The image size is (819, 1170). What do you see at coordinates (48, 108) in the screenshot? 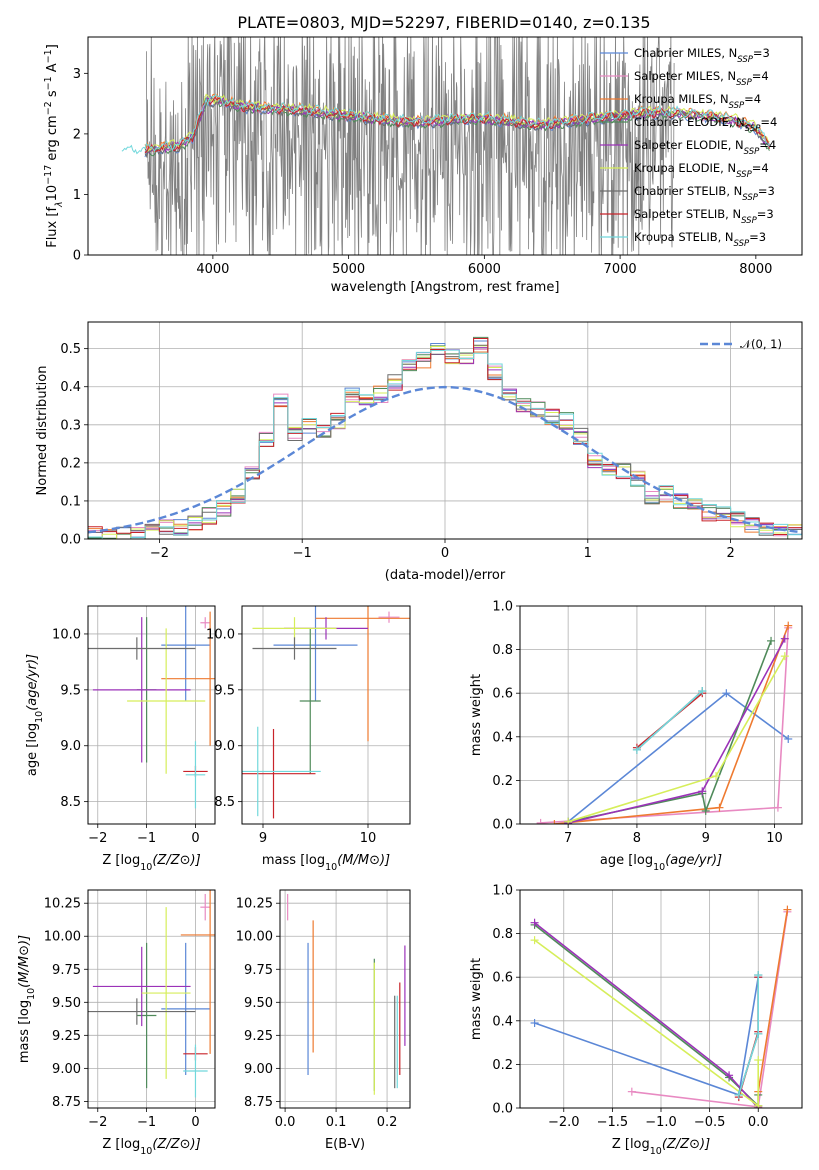
I see `label-part: −2` at bounding box center [48, 108].